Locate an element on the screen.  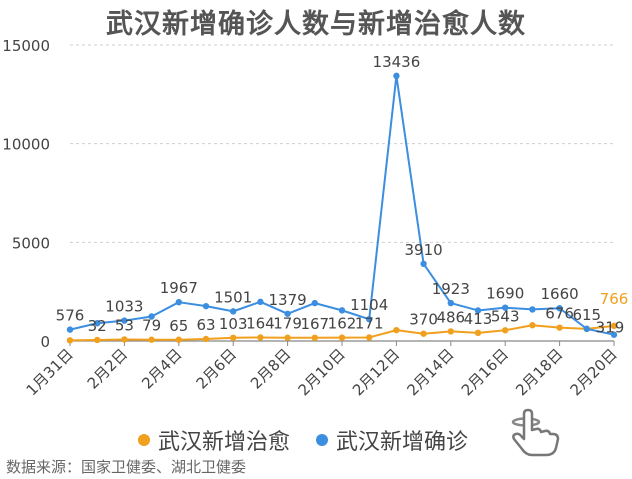
chart-title: 武汉新增确诊人数与新增治愈人数 is located at coordinates (316, 24).